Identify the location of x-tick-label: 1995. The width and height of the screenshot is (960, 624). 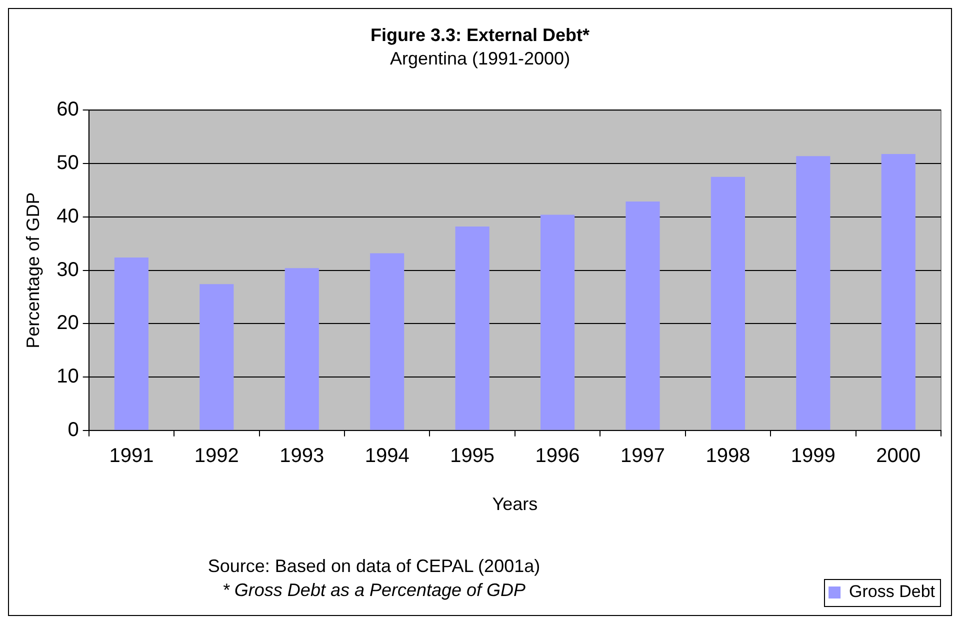
(472, 455).